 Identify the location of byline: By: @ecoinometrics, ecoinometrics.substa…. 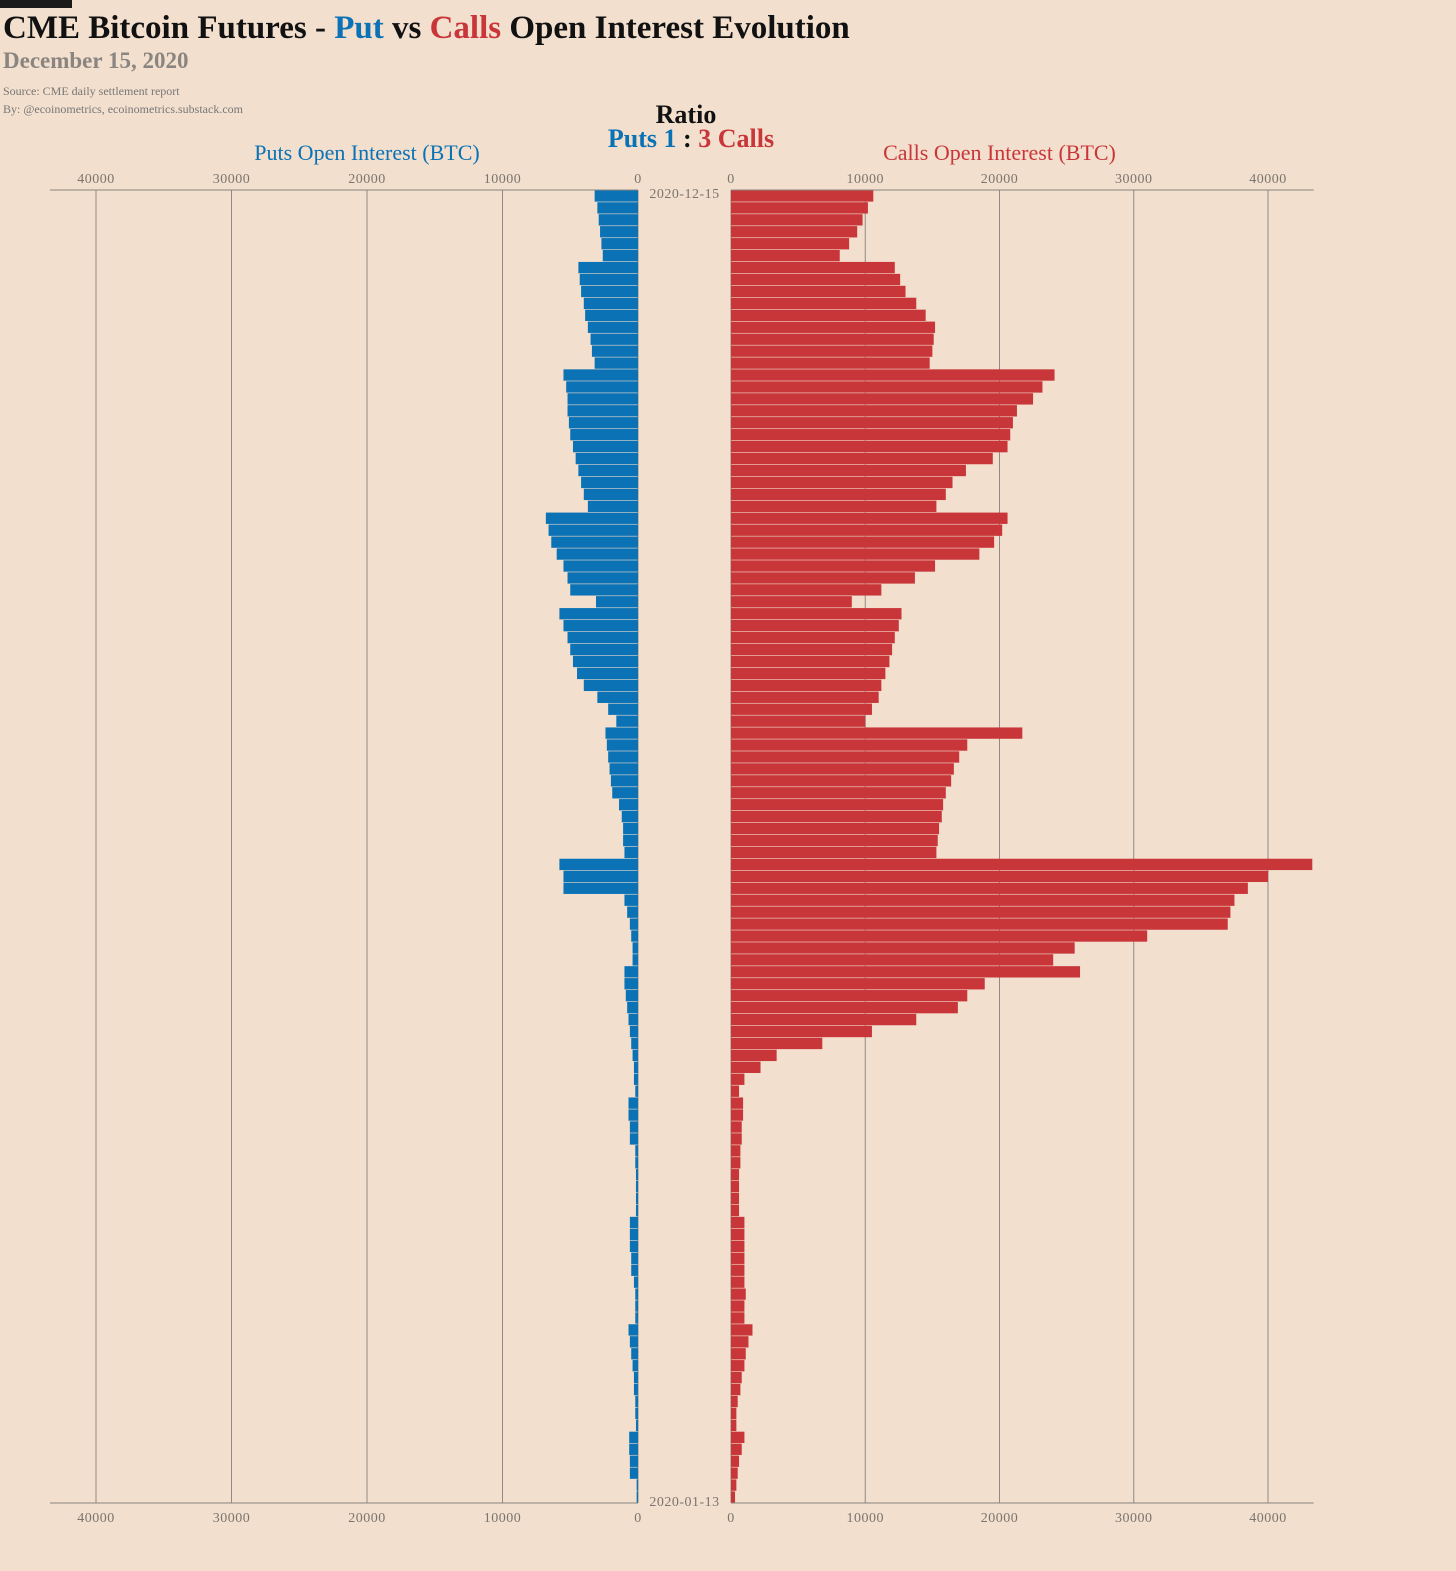
(123, 109).